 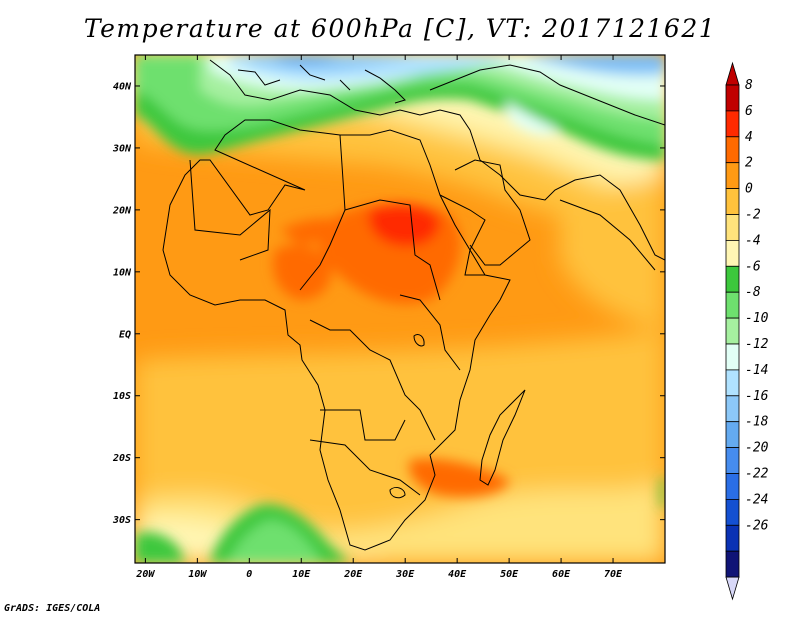 I want to click on colorbar-label: 8, so click(x=749, y=85).